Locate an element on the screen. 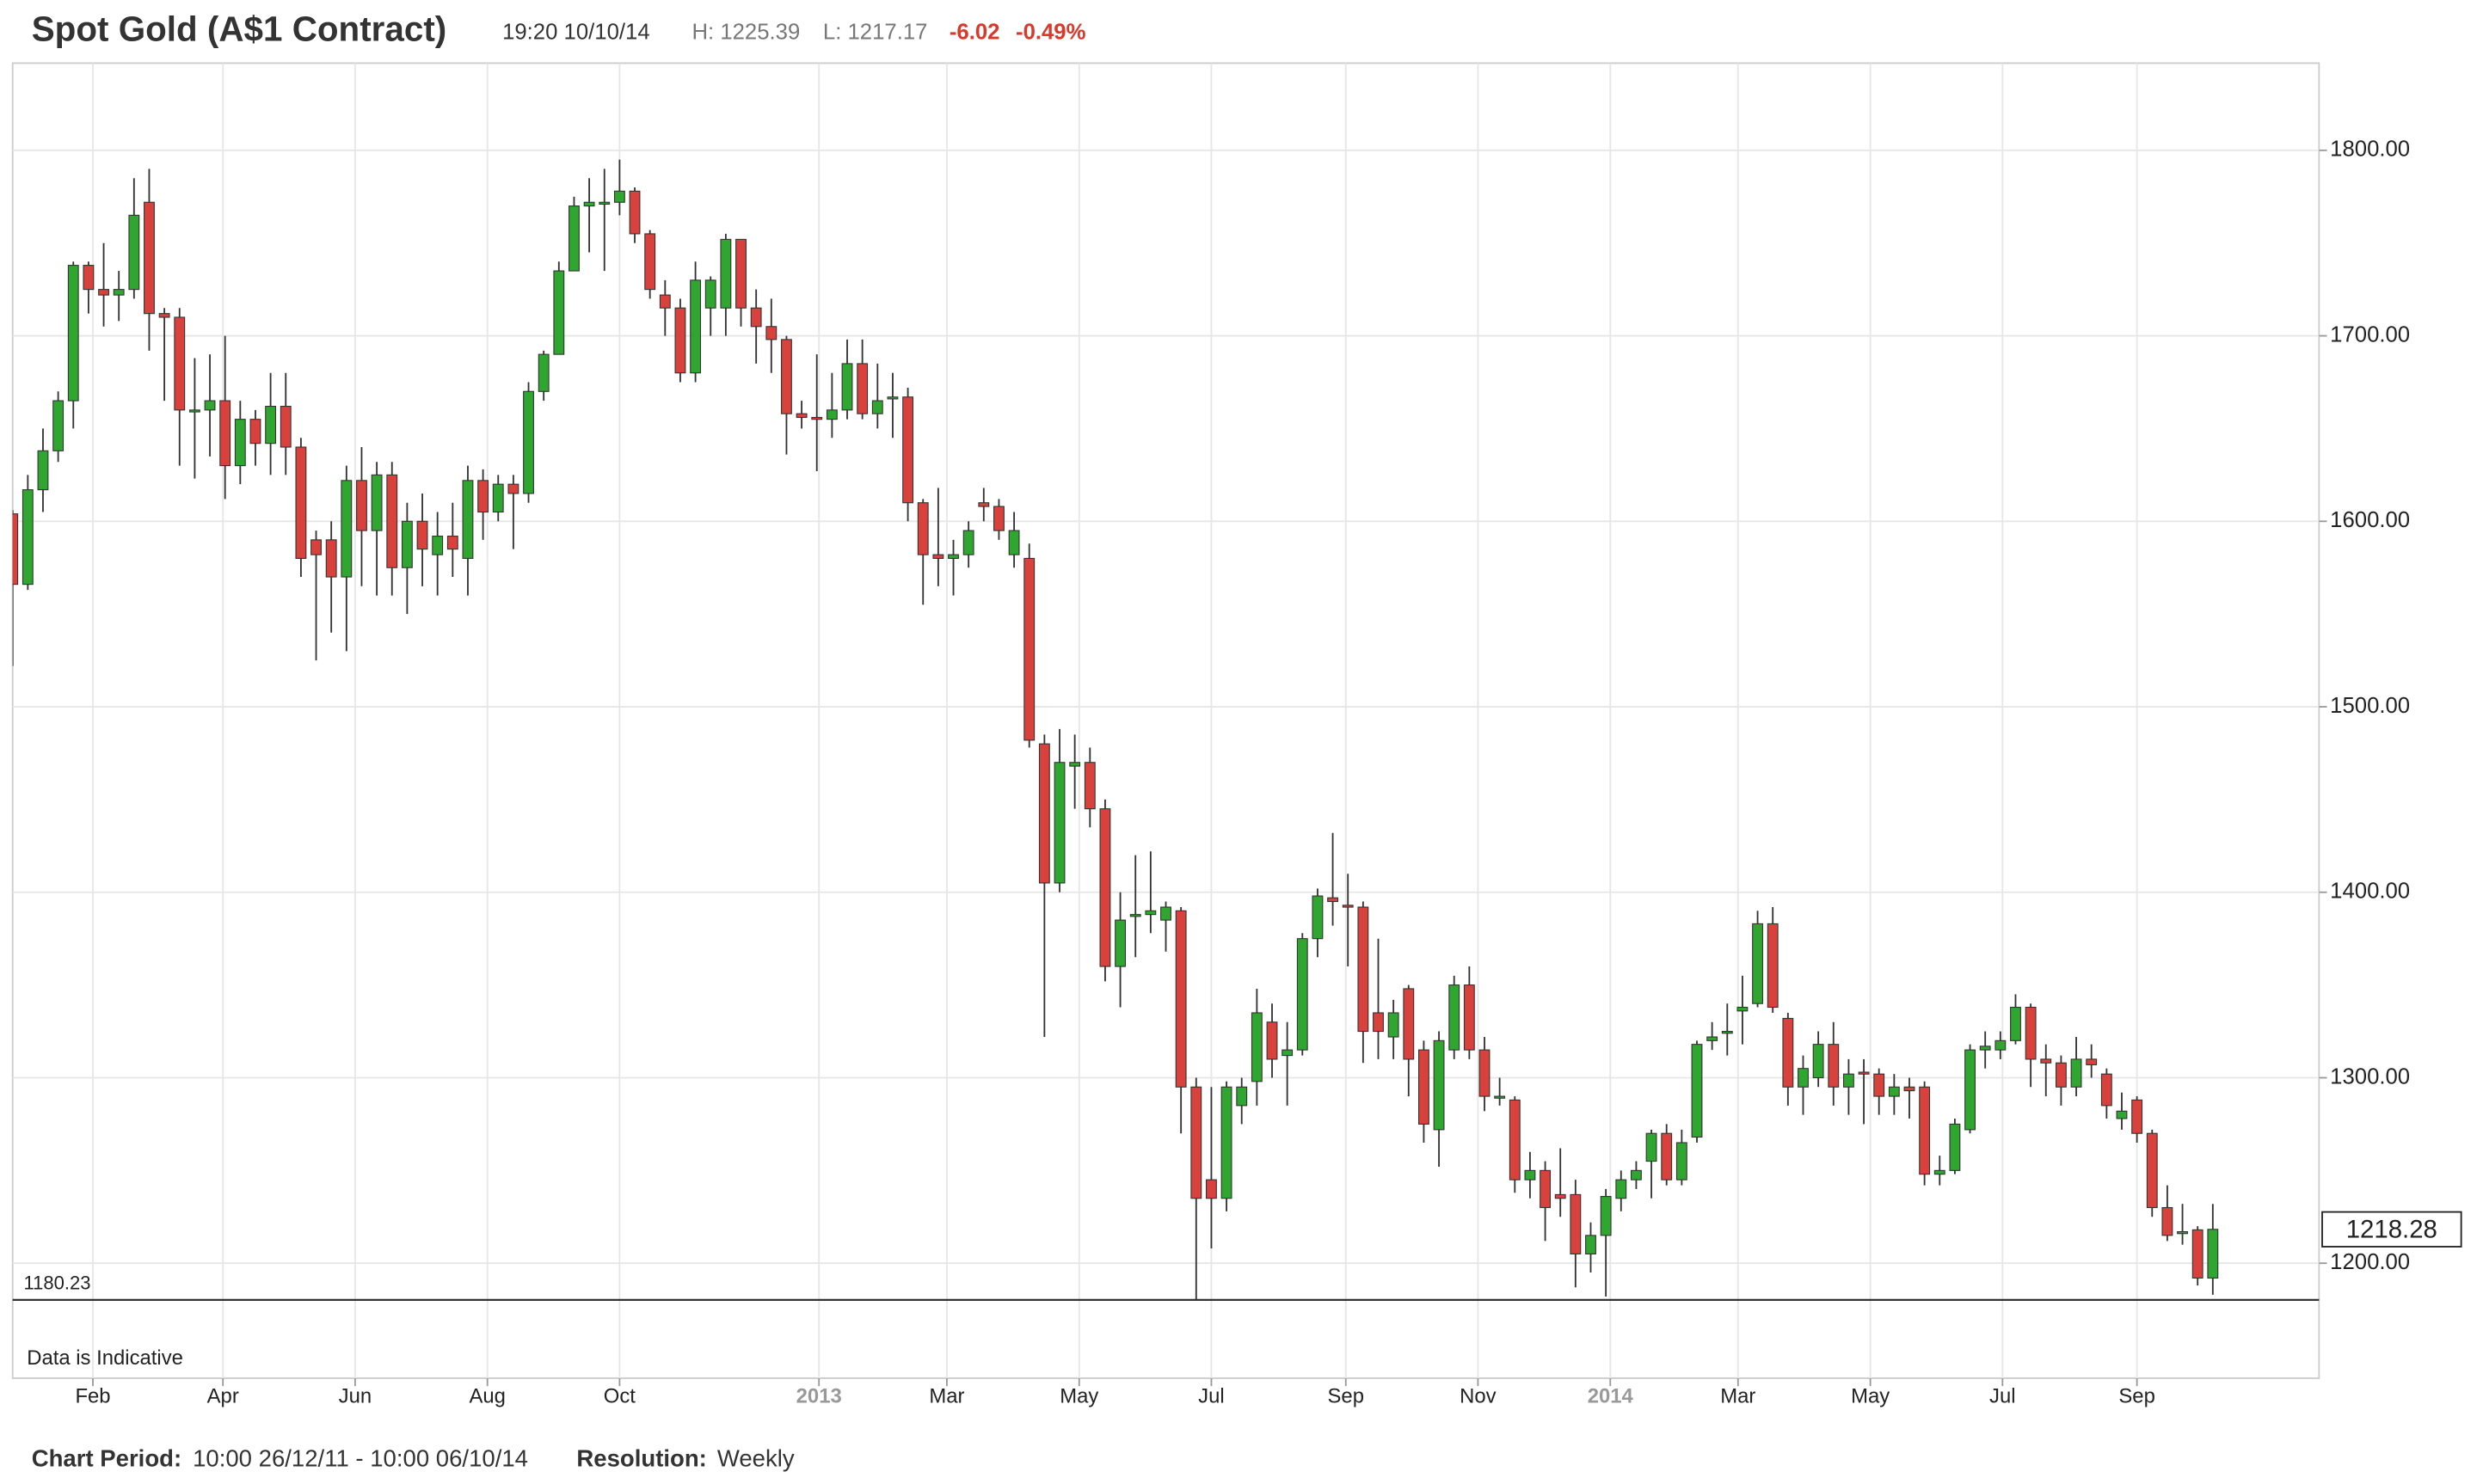 The width and height of the screenshot is (2477, 1484). quote-time: 19:20 10/10/14 is located at coordinates (576, 32).